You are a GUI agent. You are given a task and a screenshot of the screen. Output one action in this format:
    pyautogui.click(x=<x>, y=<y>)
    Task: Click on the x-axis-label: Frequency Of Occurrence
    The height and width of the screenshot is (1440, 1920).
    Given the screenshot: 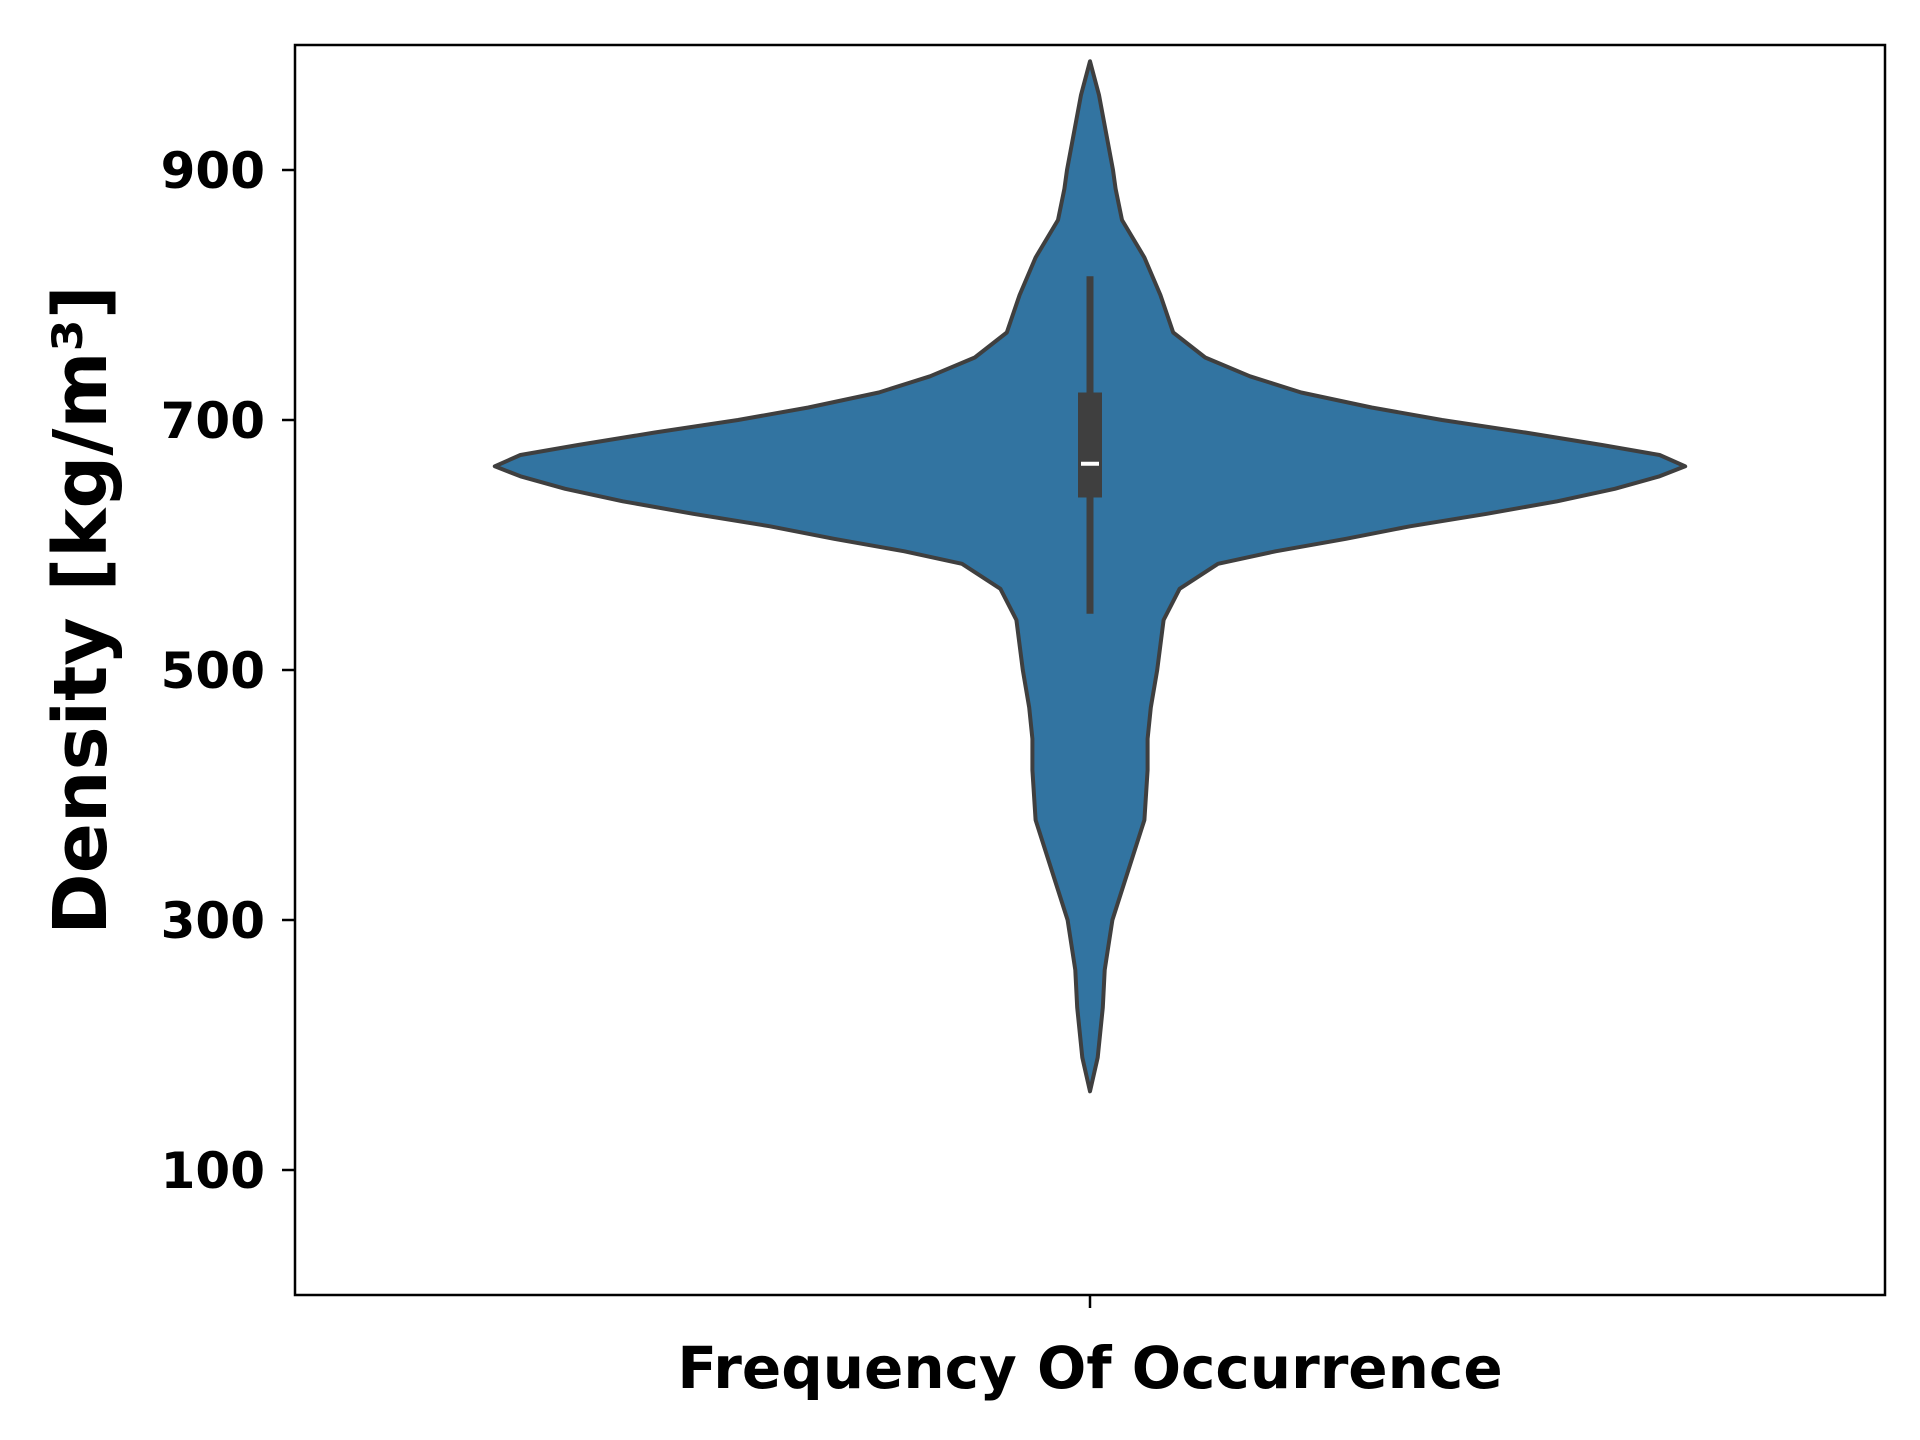 What is the action you would take?
    pyautogui.click(x=1089, y=1368)
    